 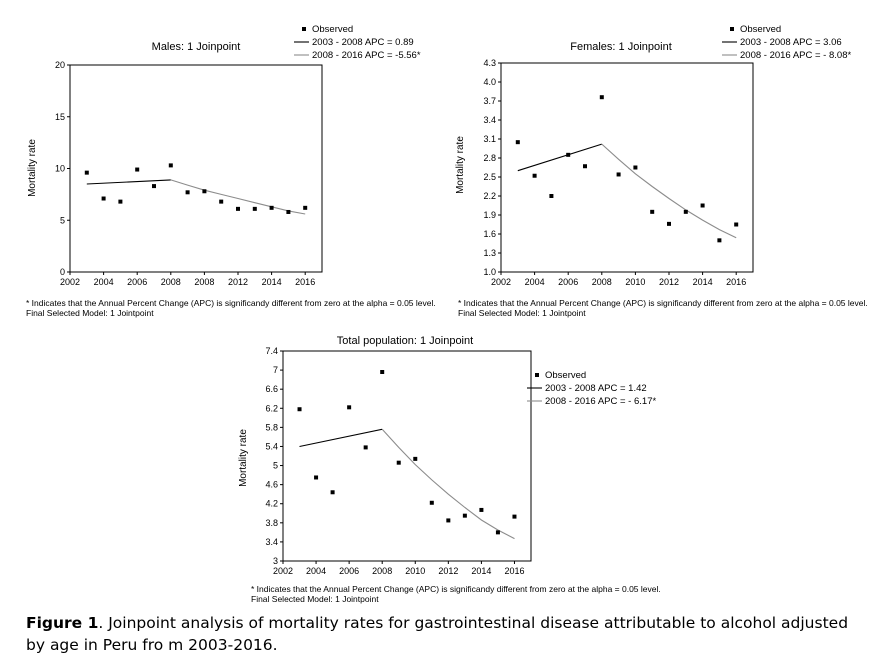 What do you see at coordinates (62, 220) in the screenshot?
I see `males-y-tick-label: 5` at bounding box center [62, 220].